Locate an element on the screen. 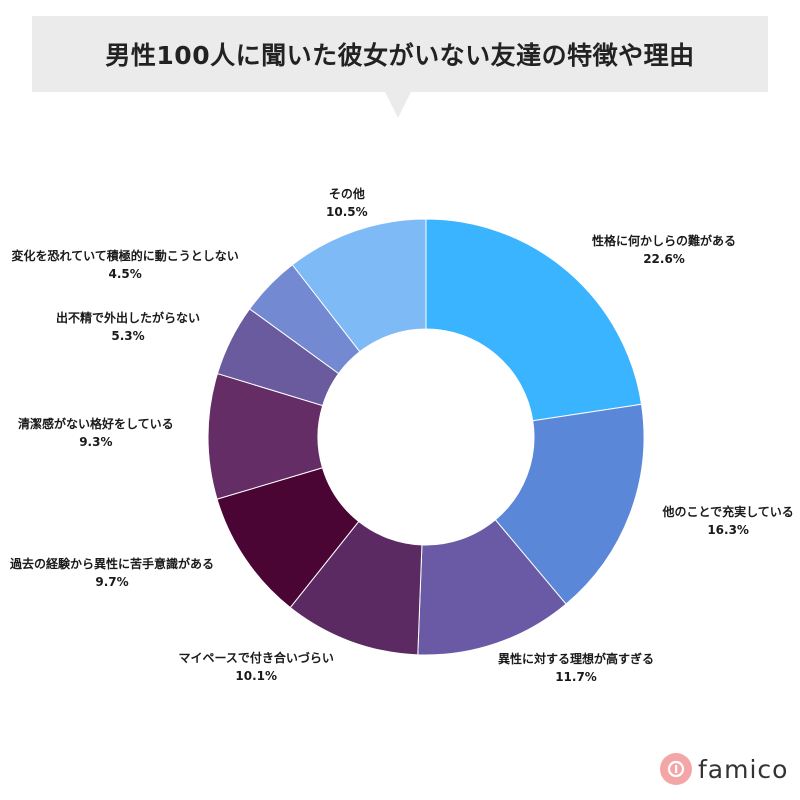  slice-value-label: 16.3% is located at coordinates (728, 530).